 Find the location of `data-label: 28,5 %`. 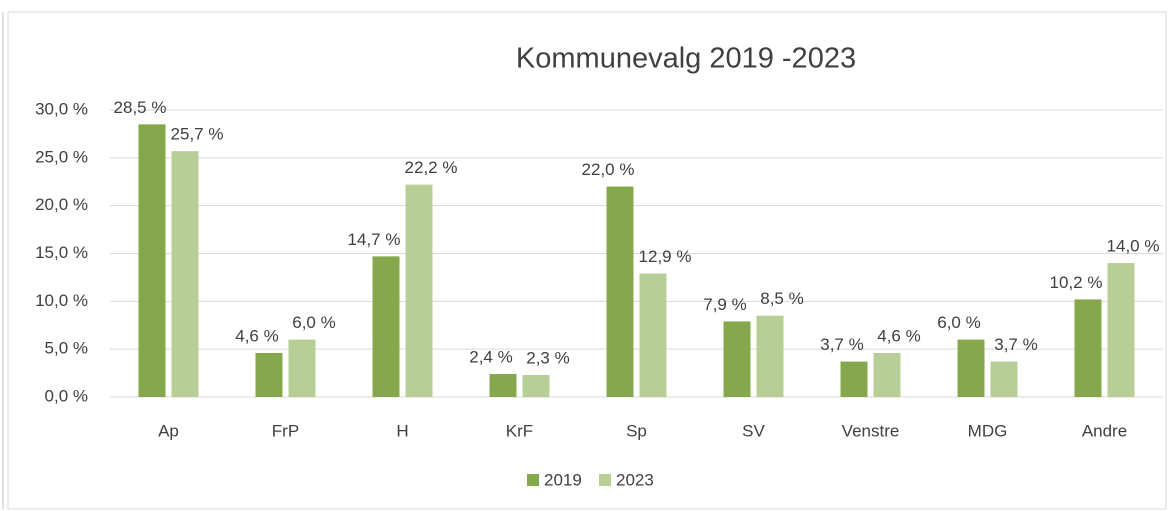

data-label: 28,5 % is located at coordinates (140, 107).